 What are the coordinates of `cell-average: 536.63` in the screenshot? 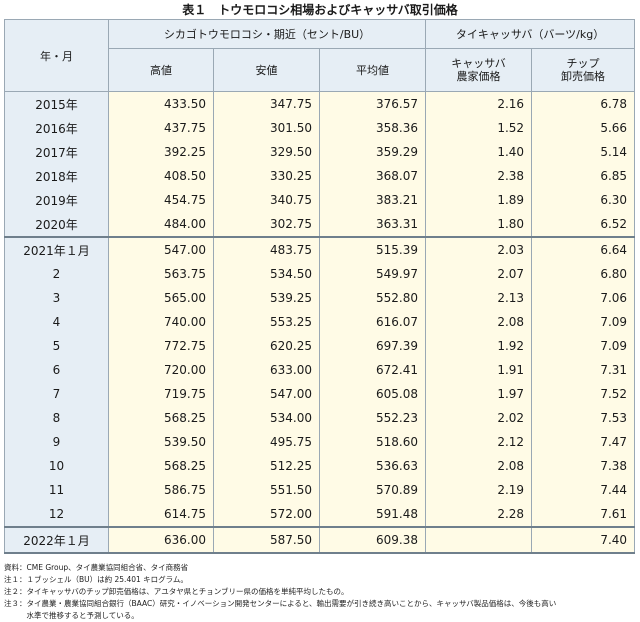 It's located at (372, 466).